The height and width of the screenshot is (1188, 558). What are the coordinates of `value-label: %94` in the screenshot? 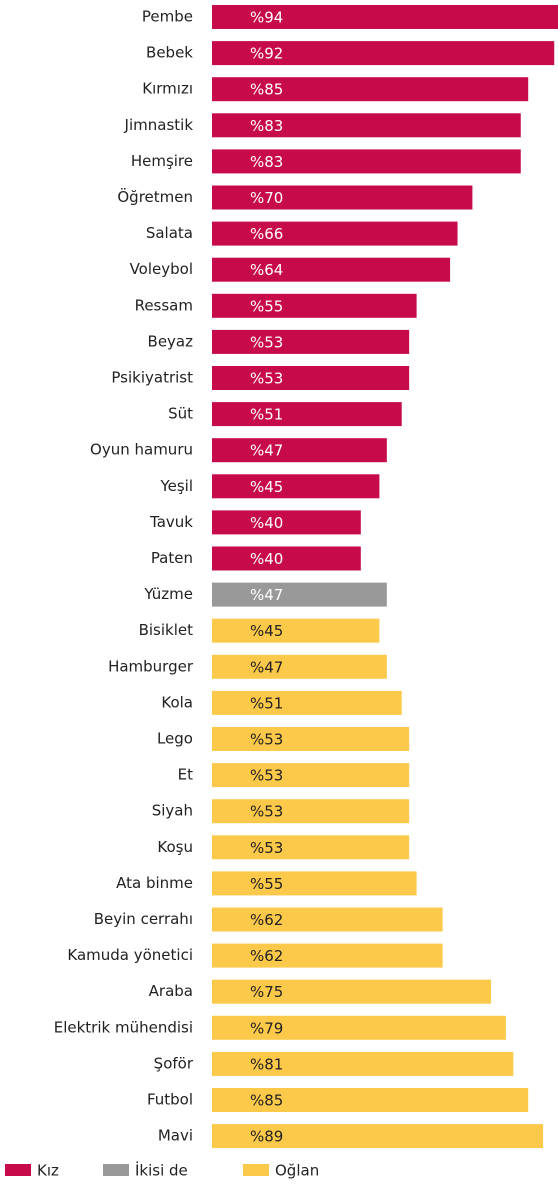 It's located at (266, 18).